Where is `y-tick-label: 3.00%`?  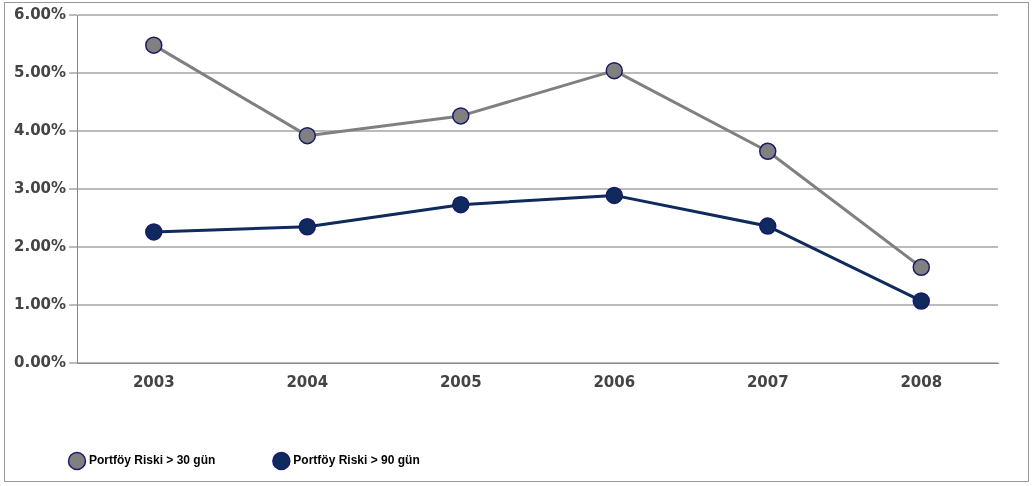
y-tick-label: 3.00% is located at coordinates (40, 187).